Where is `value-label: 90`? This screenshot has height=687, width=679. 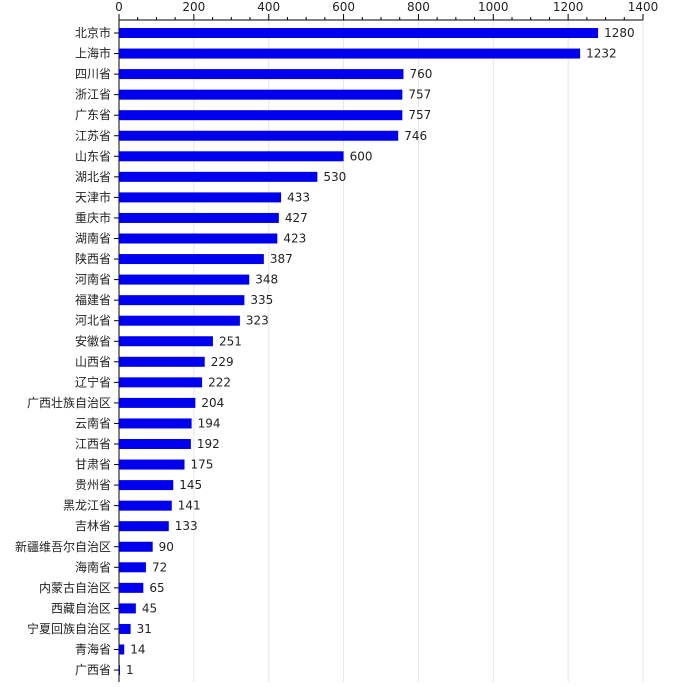
value-label: 90 is located at coordinates (166, 547).